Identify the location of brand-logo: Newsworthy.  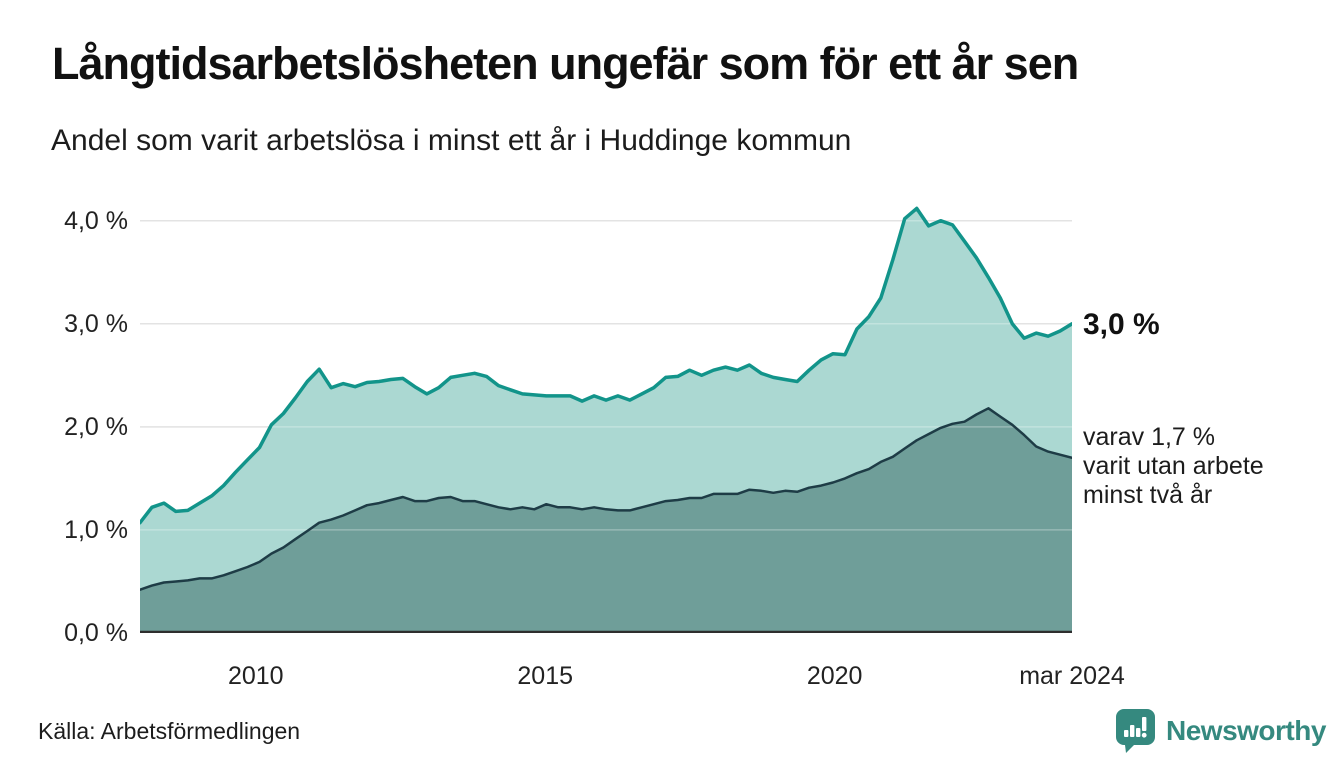
(1220, 731).